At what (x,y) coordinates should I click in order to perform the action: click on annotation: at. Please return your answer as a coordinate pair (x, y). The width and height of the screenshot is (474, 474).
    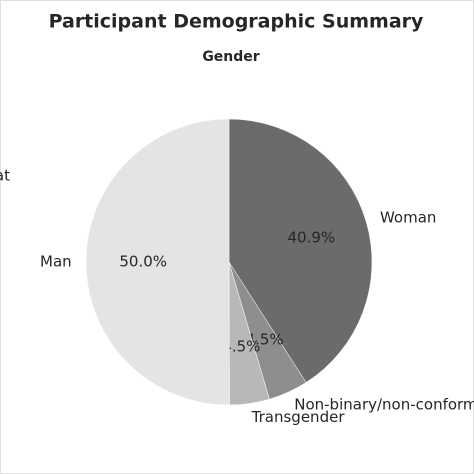
    Looking at the image, I should click on (5, 176).